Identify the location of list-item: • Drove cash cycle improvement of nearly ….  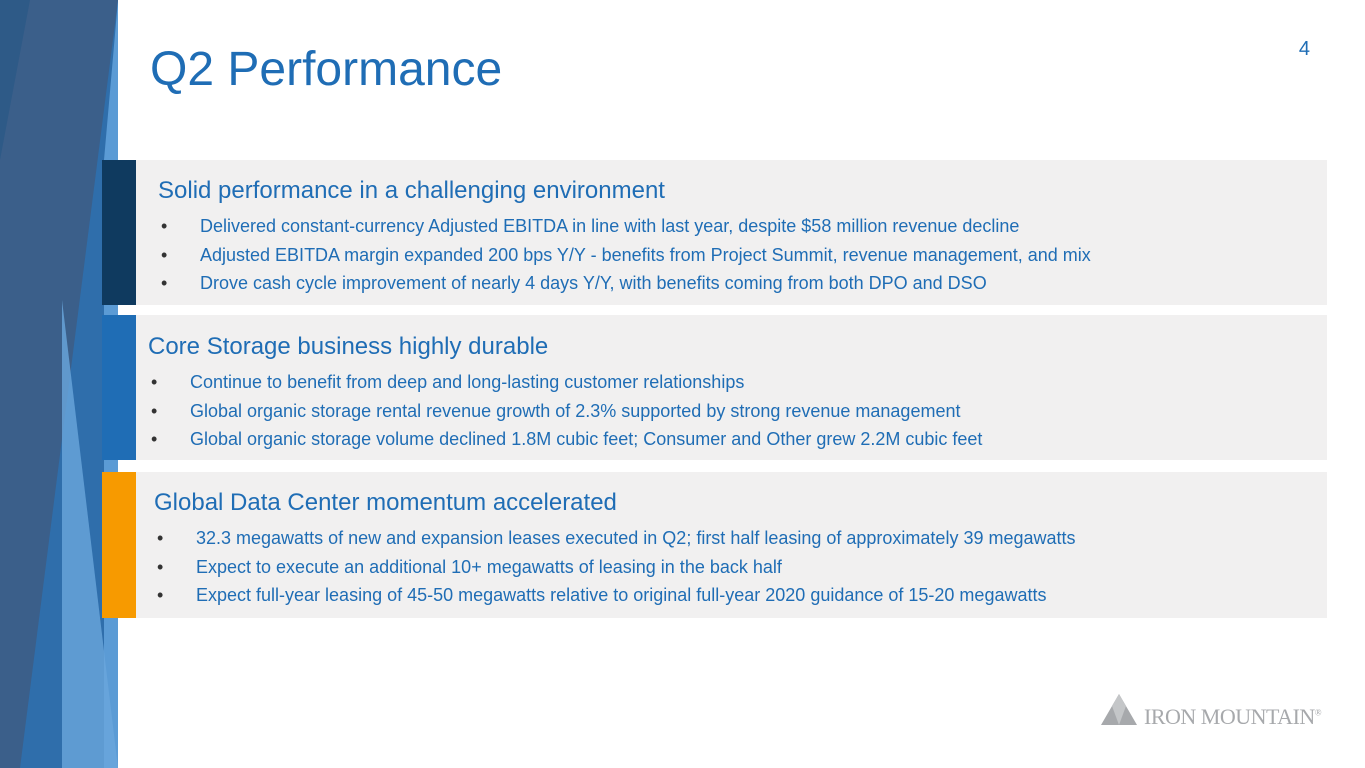
(624, 283).